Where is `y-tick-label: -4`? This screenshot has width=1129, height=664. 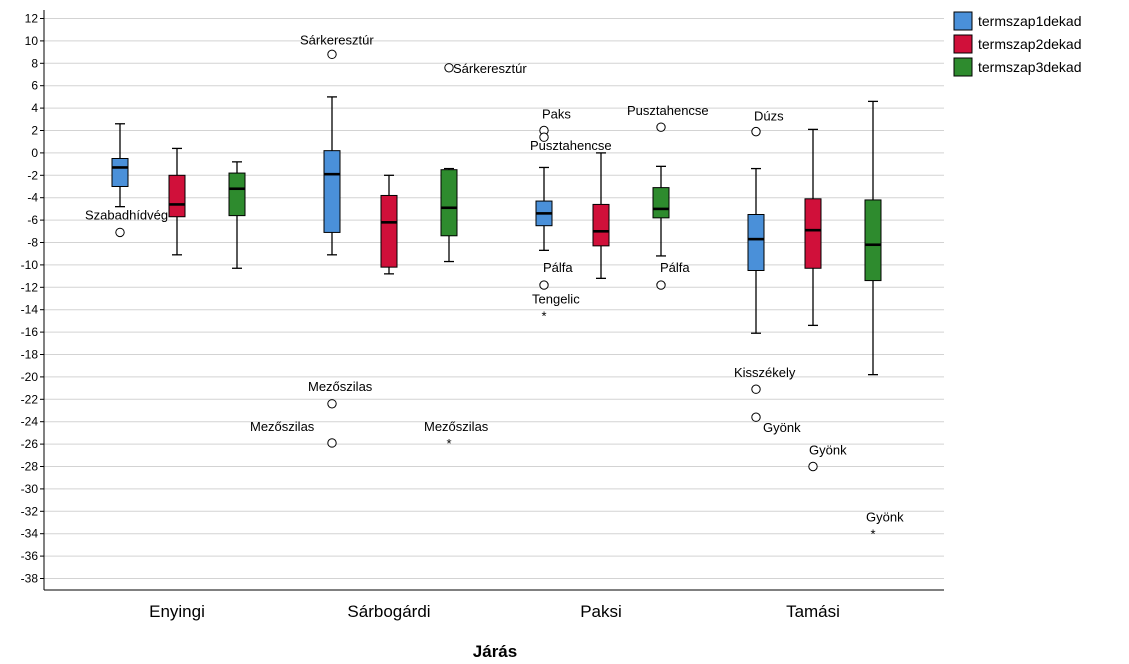
y-tick-label: -4 is located at coordinates (32, 198).